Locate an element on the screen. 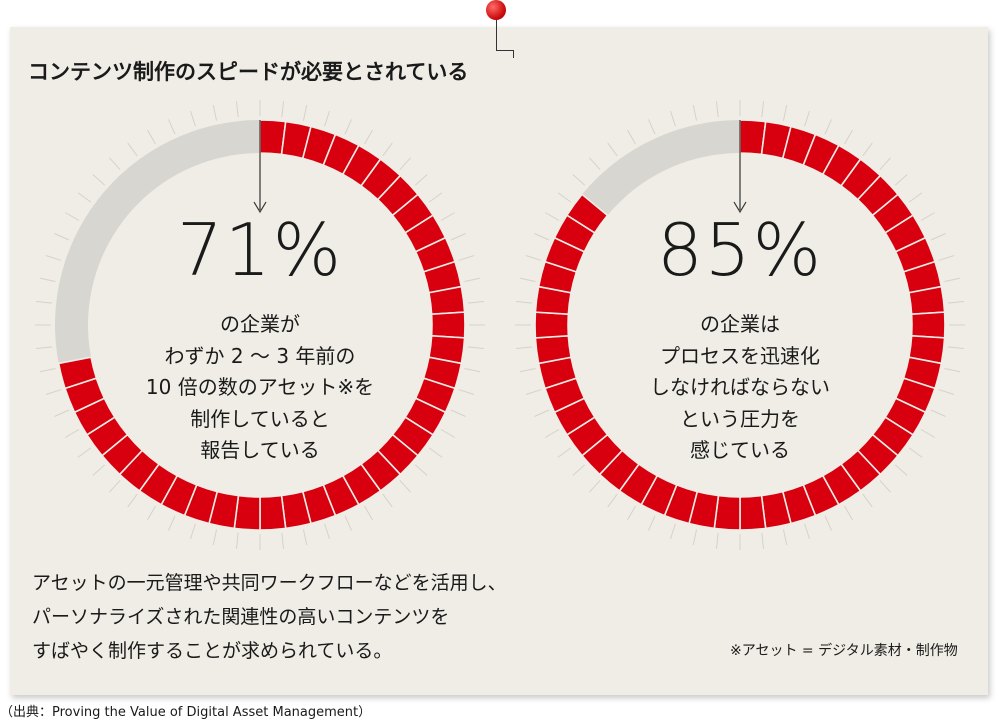 The width and height of the screenshot is (1000, 720). chart-0-value-label: 71% is located at coordinates (260, 250).